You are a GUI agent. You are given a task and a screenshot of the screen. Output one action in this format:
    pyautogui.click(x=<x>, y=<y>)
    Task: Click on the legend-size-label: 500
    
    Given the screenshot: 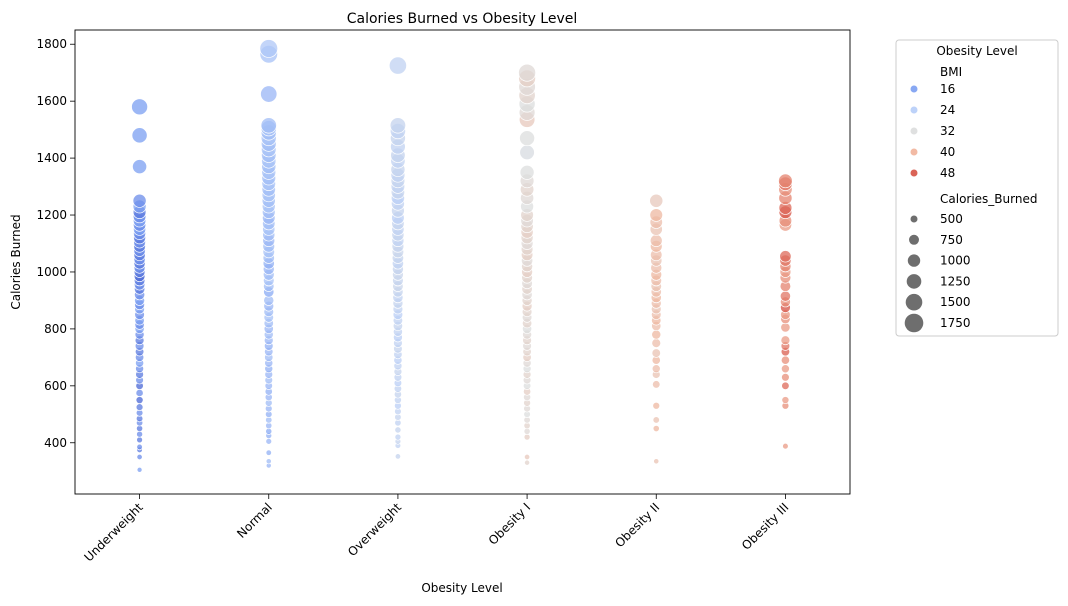 What is the action you would take?
    pyautogui.click(x=951, y=219)
    